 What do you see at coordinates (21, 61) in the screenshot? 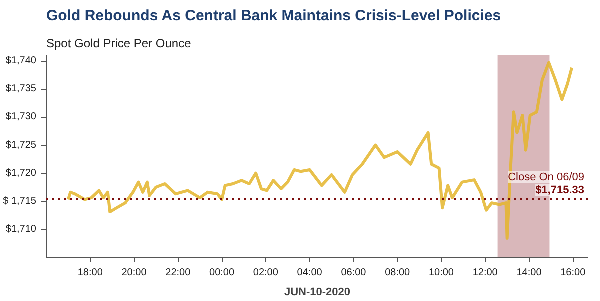
I see `y-tick-label: $1,740` at bounding box center [21, 61].